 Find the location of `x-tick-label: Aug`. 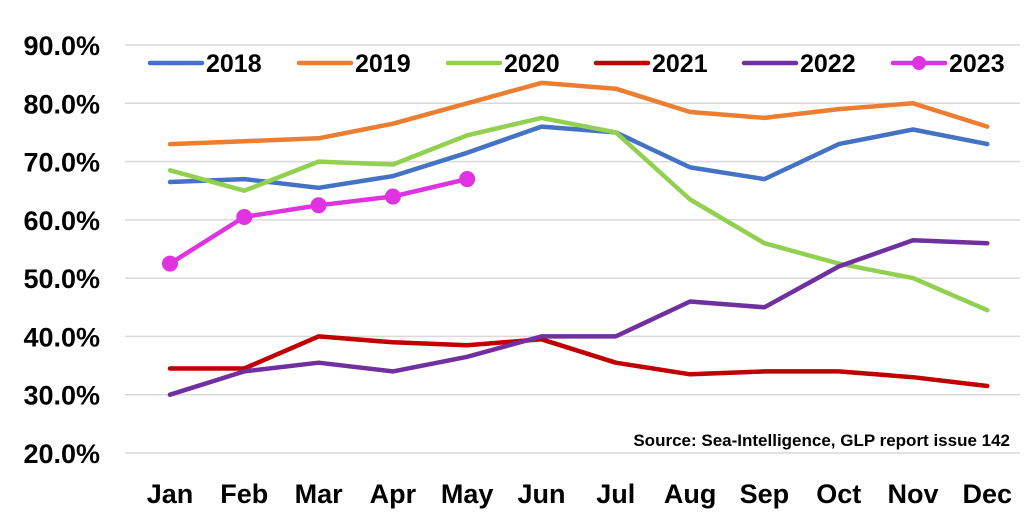

x-tick-label: Aug is located at coordinates (690, 494).